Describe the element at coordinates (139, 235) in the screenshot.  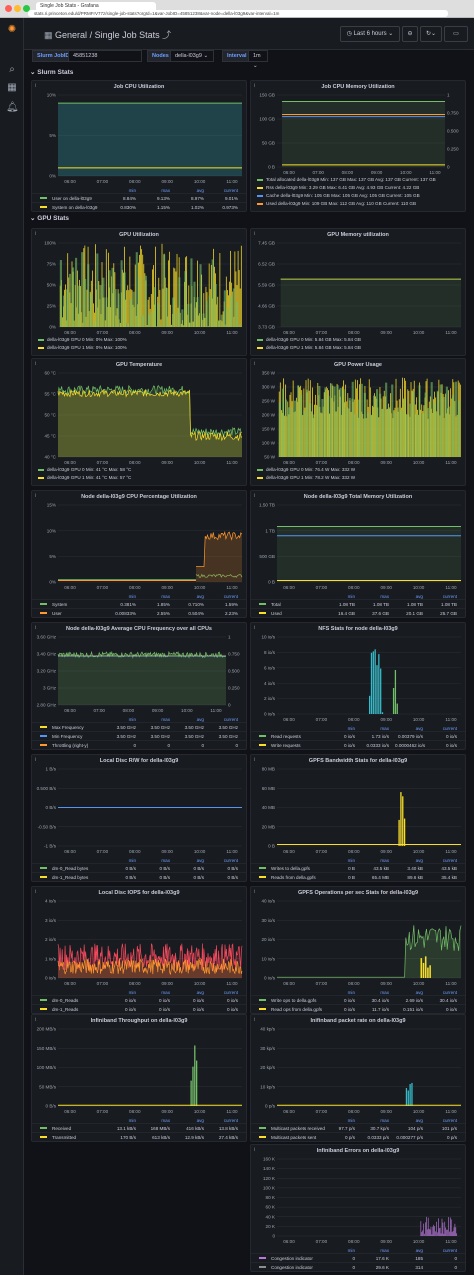
I see `panel-title: GPU Utilization` at that location.